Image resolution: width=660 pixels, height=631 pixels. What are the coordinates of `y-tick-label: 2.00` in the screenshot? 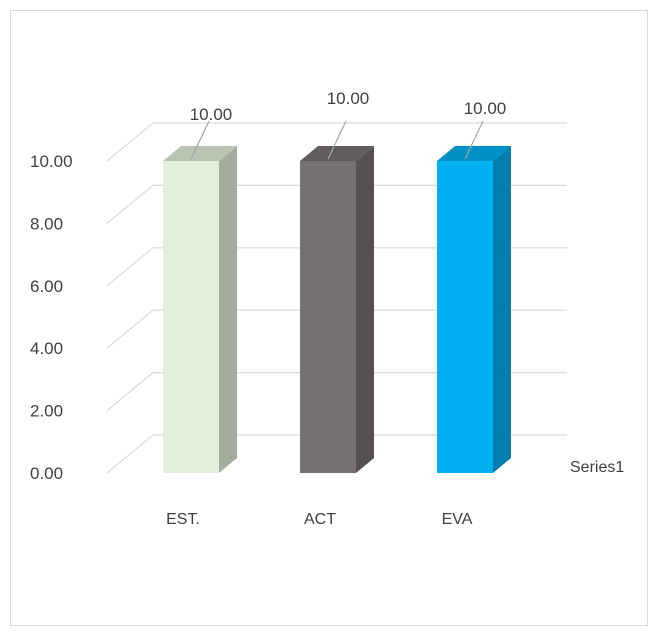 It's located at (46, 411).